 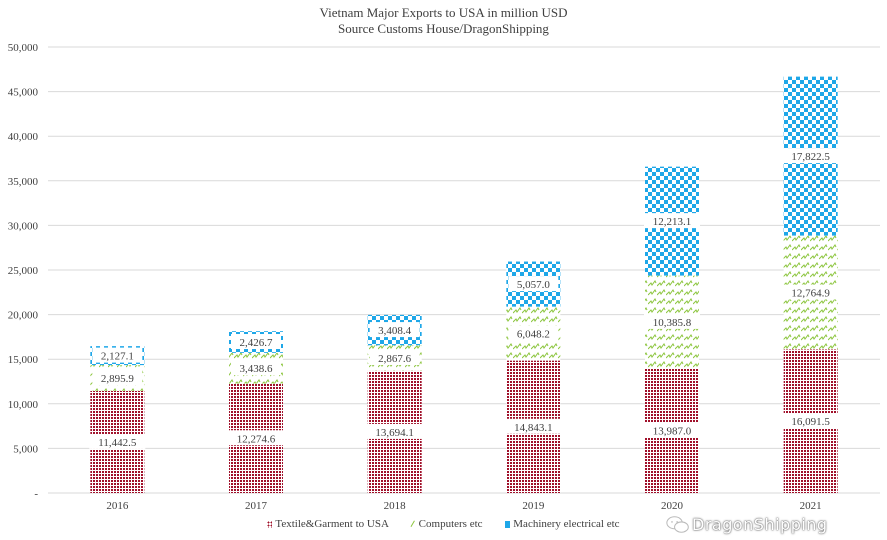 I want to click on x-axis: 2016 2017 2018 2019 2020 2021, so click(x=463, y=506).